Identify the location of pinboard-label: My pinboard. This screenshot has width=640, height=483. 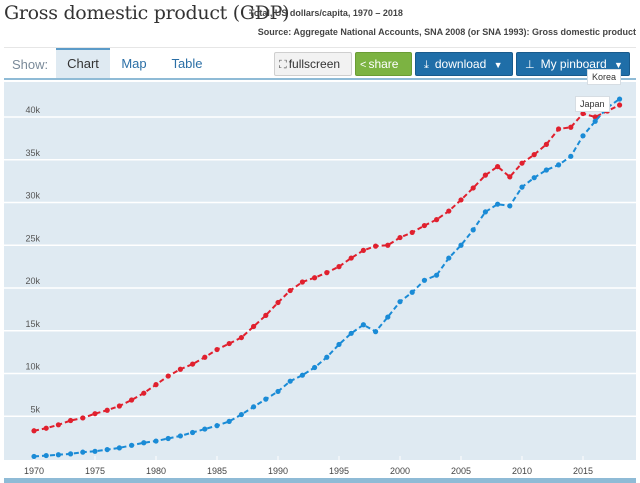
(573, 64).